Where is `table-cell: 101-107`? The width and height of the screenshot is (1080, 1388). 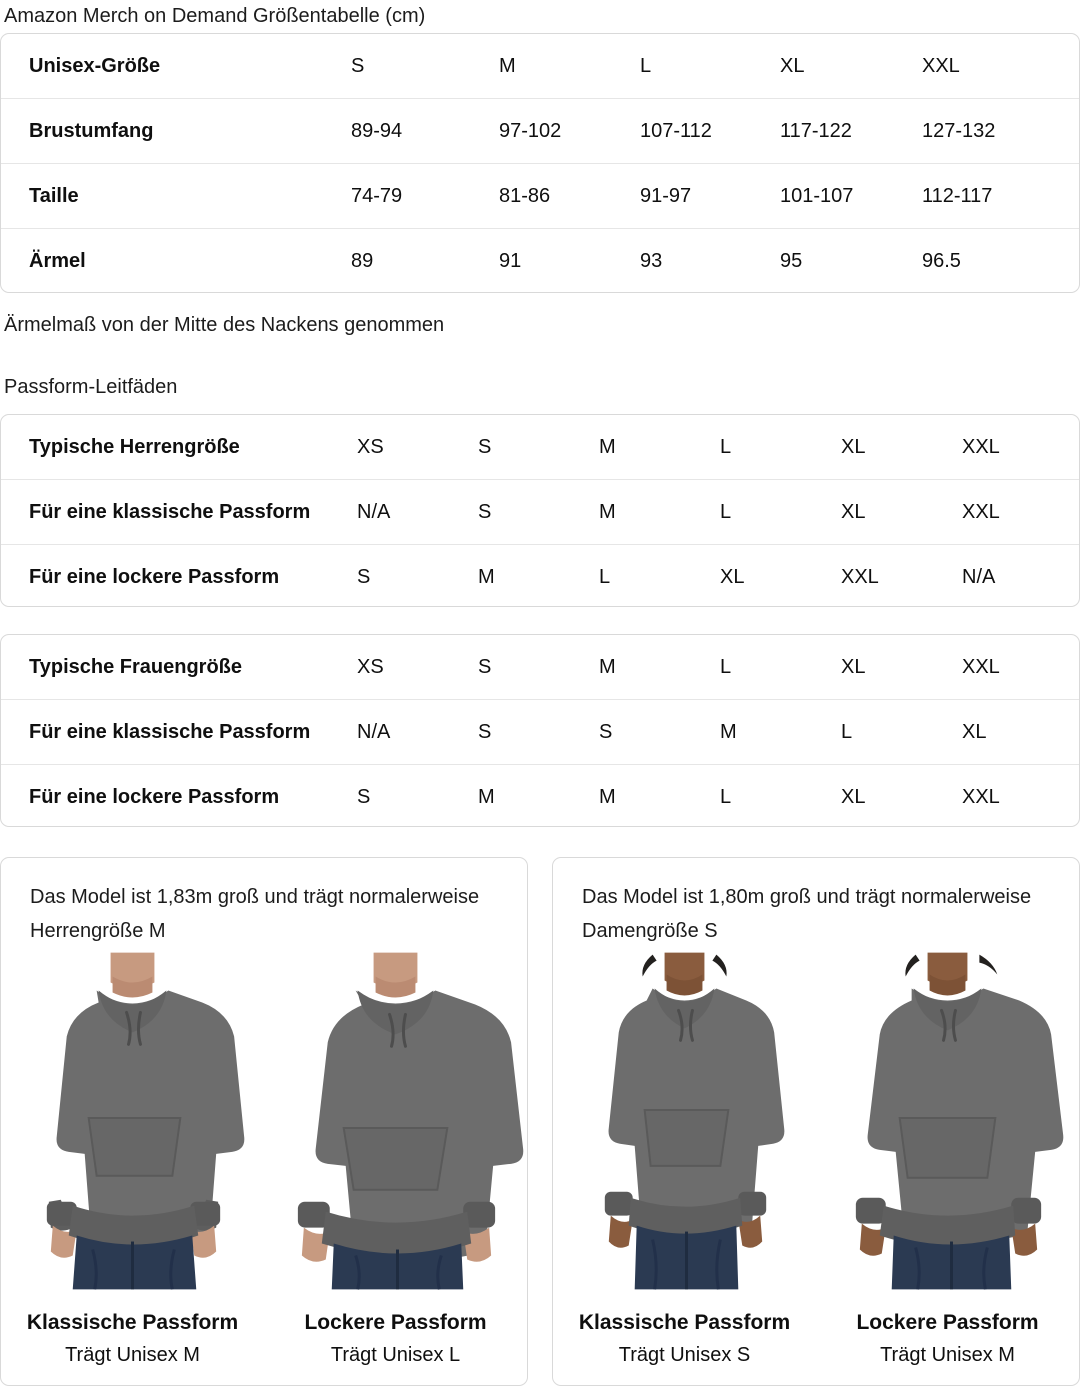 table-cell: 101-107 is located at coordinates (851, 196).